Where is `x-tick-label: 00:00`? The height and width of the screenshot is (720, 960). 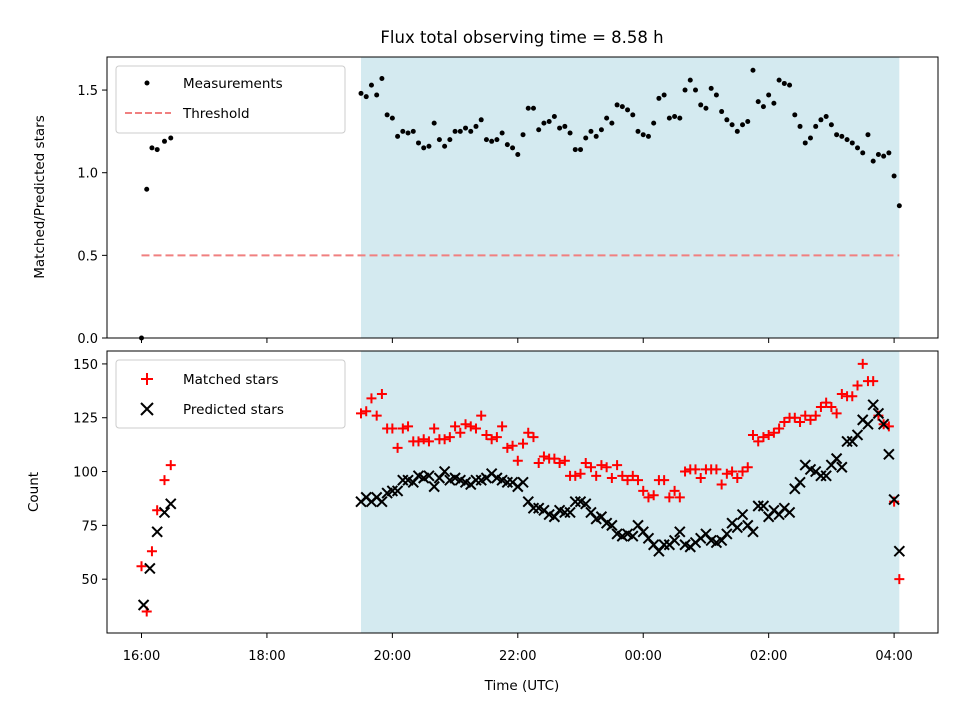 x-tick-label: 00:00 is located at coordinates (642, 656).